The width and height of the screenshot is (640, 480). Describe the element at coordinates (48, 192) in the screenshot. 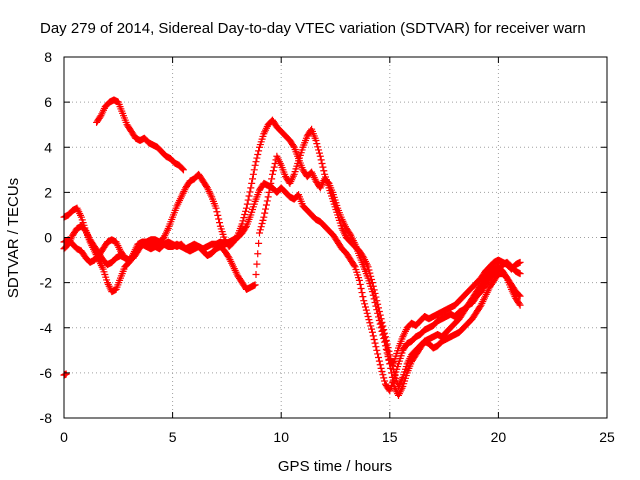

I see `y-tick-label: 2` at that location.